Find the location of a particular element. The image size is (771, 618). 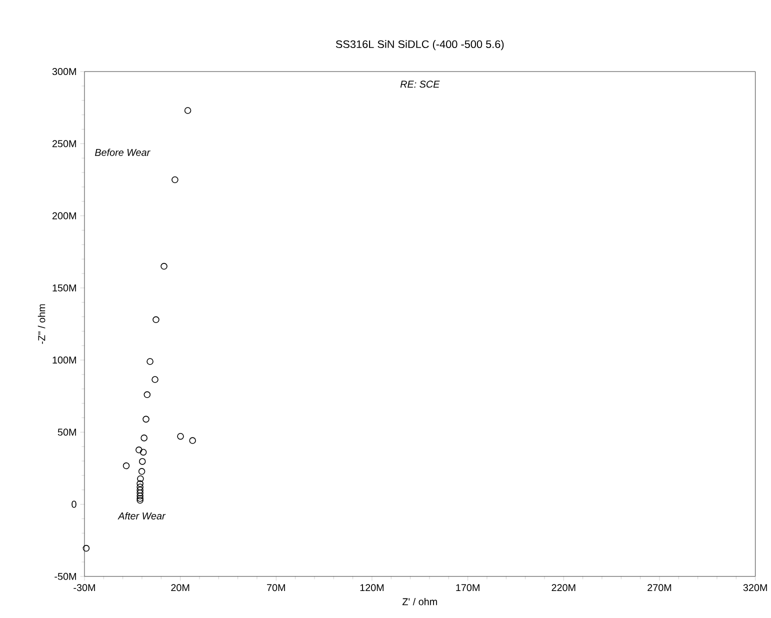

y-axis-title: -Z'' / ohm is located at coordinates (42, 324).